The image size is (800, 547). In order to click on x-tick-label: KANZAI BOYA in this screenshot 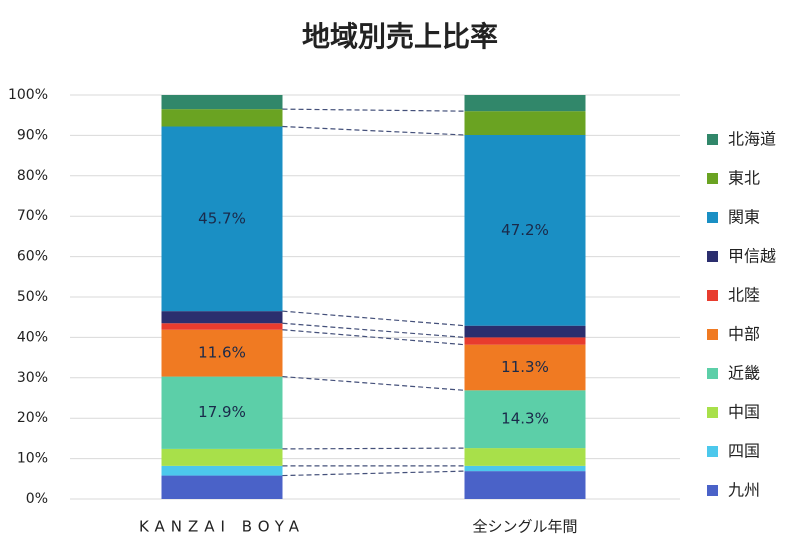, I will do `click(222, 527)`.